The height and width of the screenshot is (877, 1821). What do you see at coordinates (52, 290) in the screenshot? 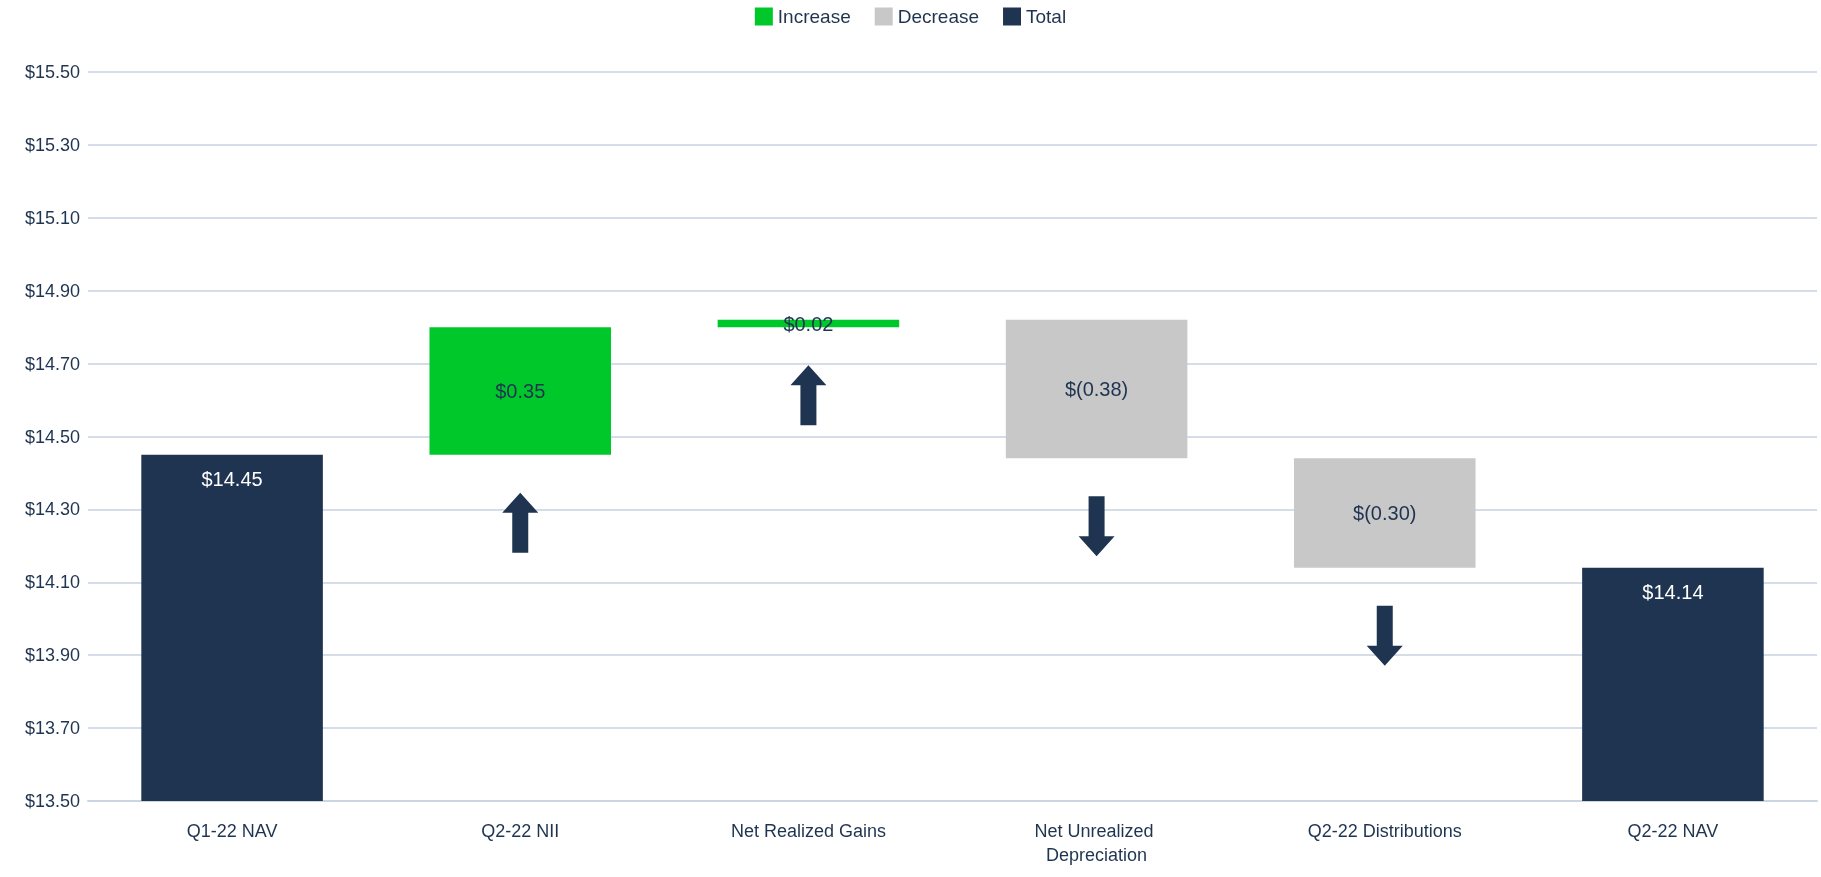
I see `y-tick-label: $14.90` at bounding box center [52, 290].